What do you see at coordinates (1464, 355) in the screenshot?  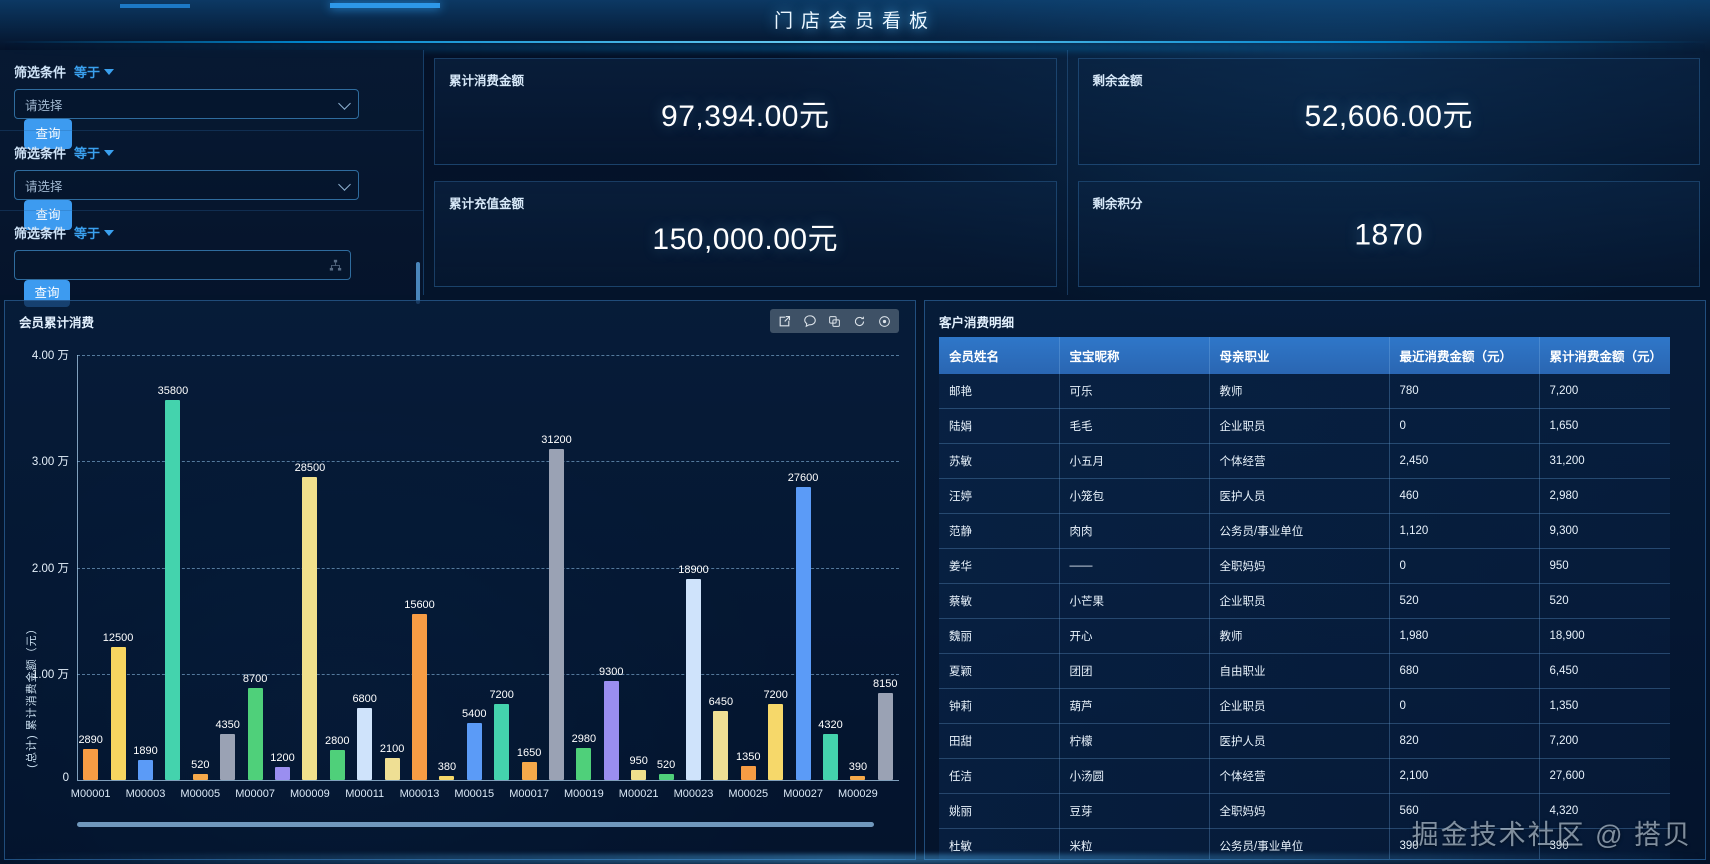 I see `table-column-header: 最近消费金额（元）` at bounding box center [1464, 355].